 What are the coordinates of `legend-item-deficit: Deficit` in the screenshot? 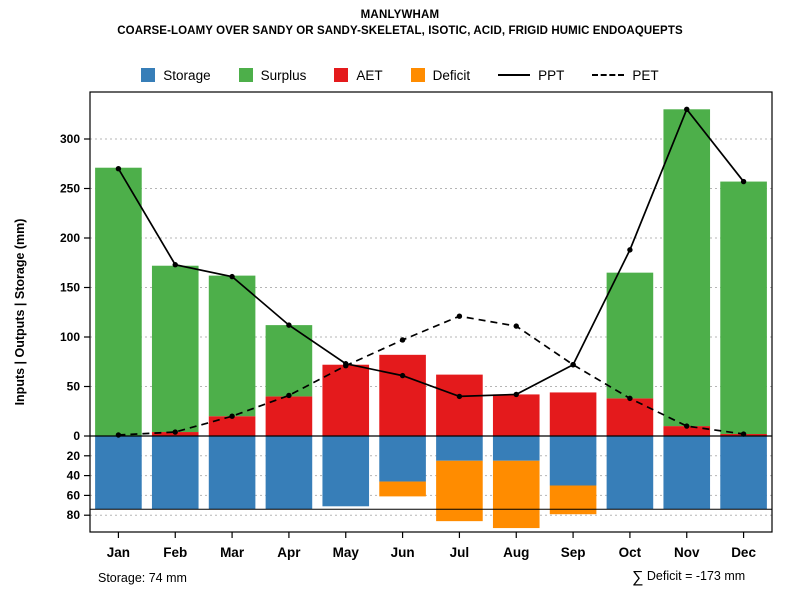 It's located at (440, 75).